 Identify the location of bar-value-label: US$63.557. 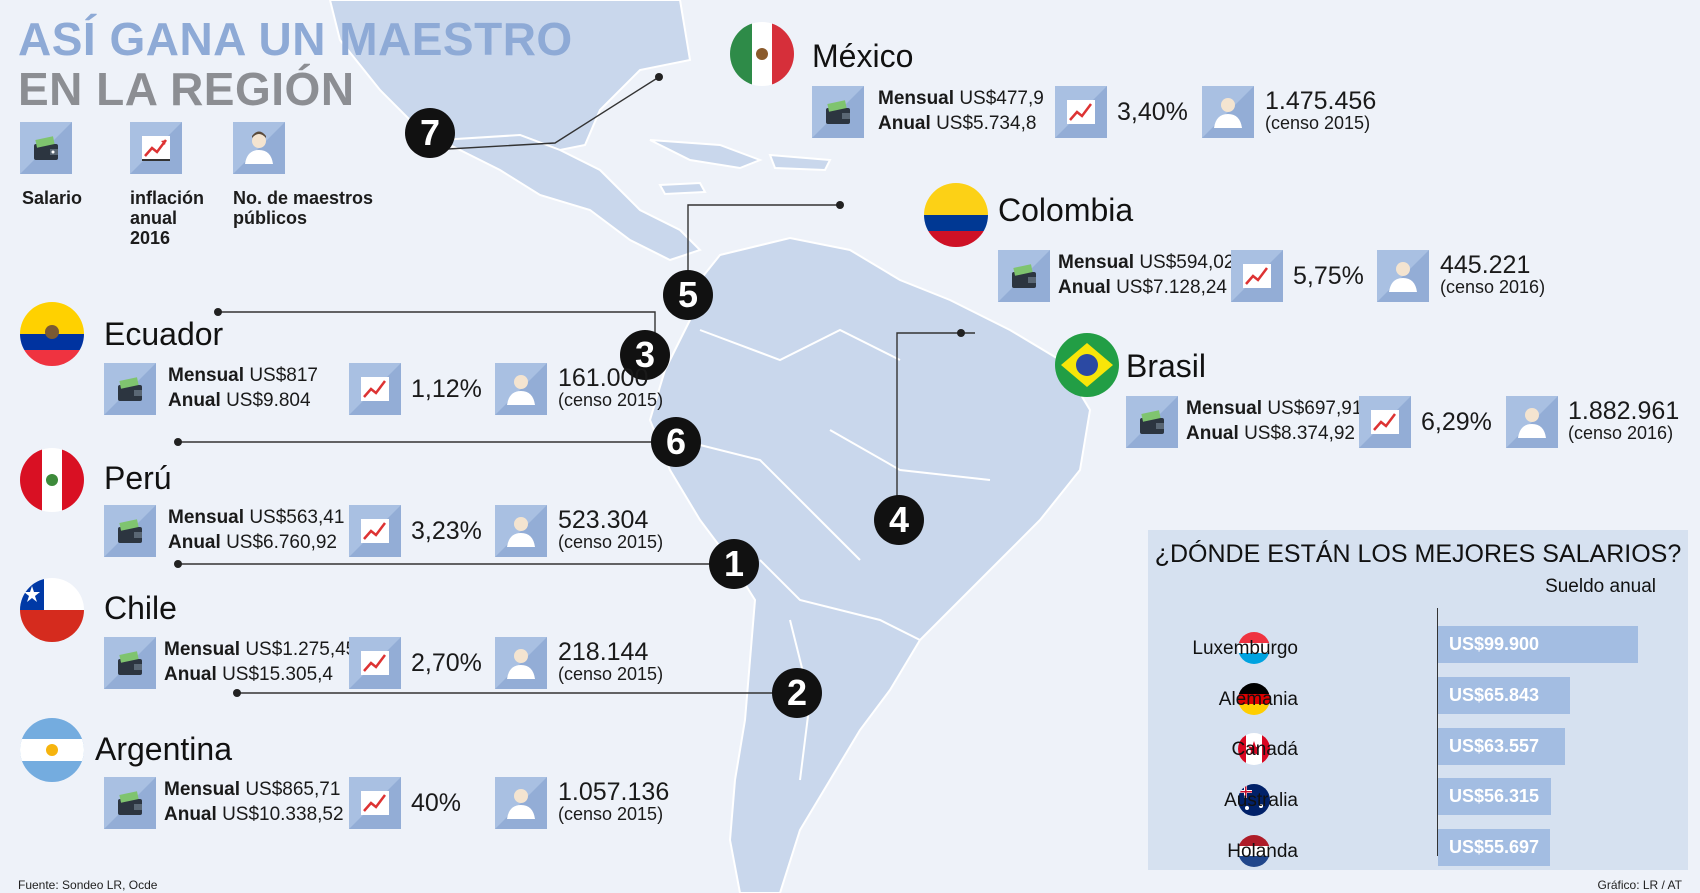
(1494, 746).